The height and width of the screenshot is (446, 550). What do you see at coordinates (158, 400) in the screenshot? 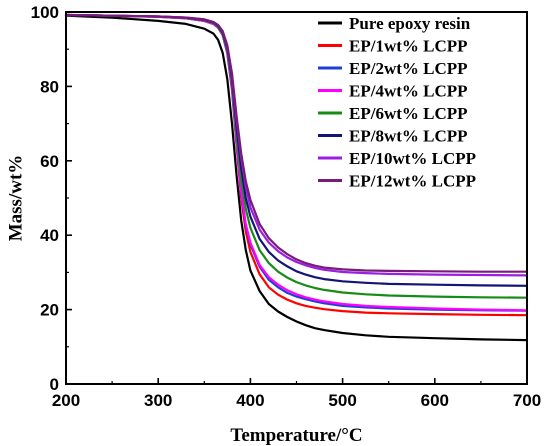
I see `x-tick-label: 300` at bounding box center [158, 400].